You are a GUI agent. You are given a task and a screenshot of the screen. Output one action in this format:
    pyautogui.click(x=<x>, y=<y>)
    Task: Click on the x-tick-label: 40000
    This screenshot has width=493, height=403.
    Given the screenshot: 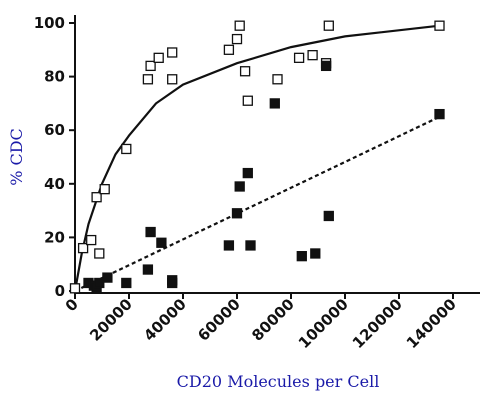 What is the action you would take?
    pyautogui.click(x=165, y=320)
    